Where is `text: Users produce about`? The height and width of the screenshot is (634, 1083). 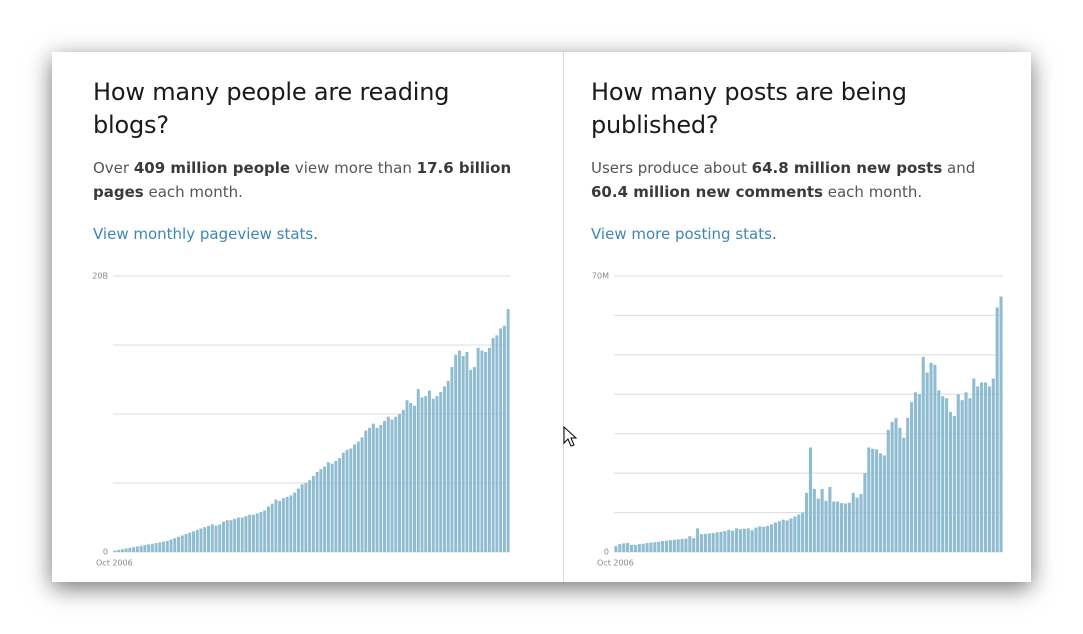
text: Users produce about is located at coordinates (671, 168).